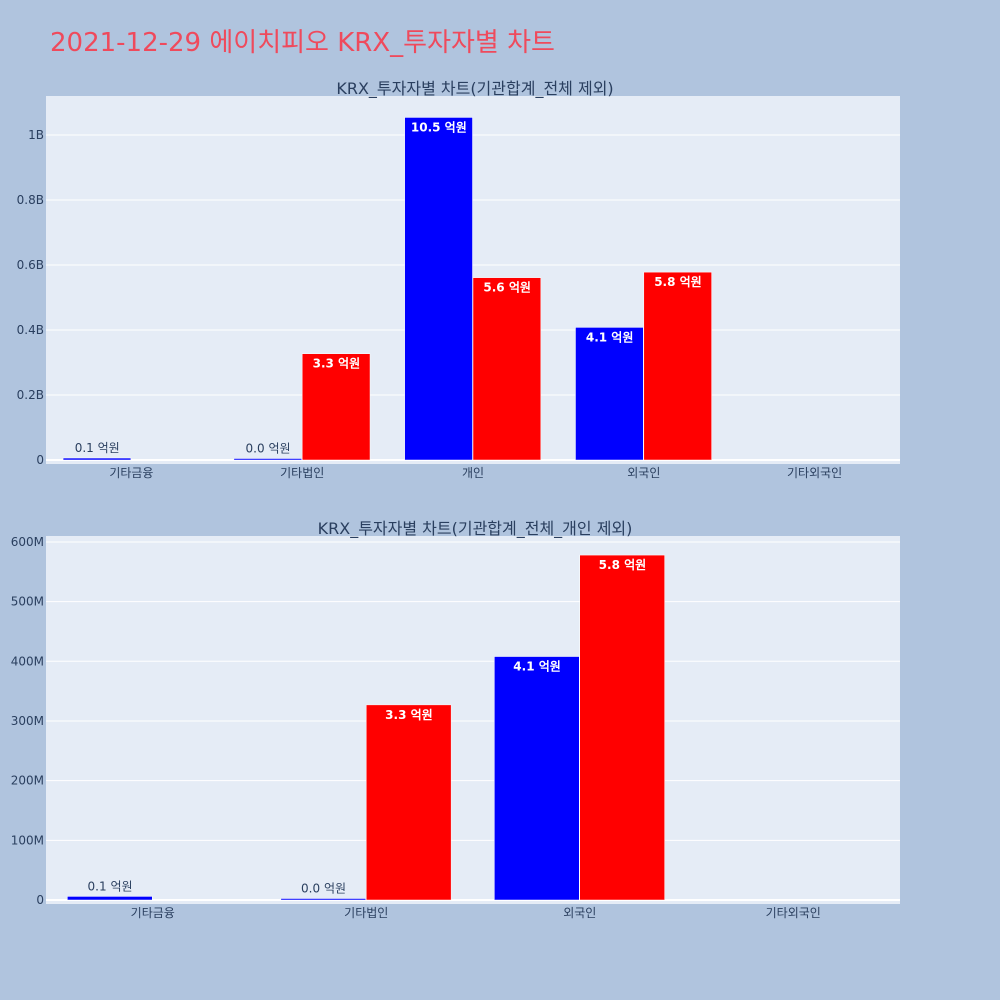  What do you see at coordinates (27, 840) in the screenshot?
I see `y-tick-label: 100M` at bounding box center [27, 840].